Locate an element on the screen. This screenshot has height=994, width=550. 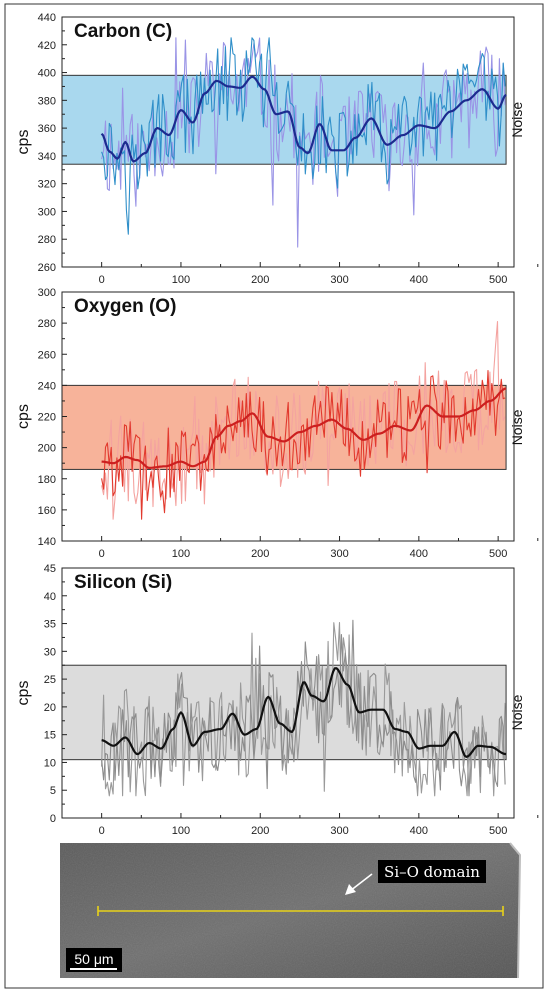
annotation-arrow-shaft is located at coordinates (361, 882).